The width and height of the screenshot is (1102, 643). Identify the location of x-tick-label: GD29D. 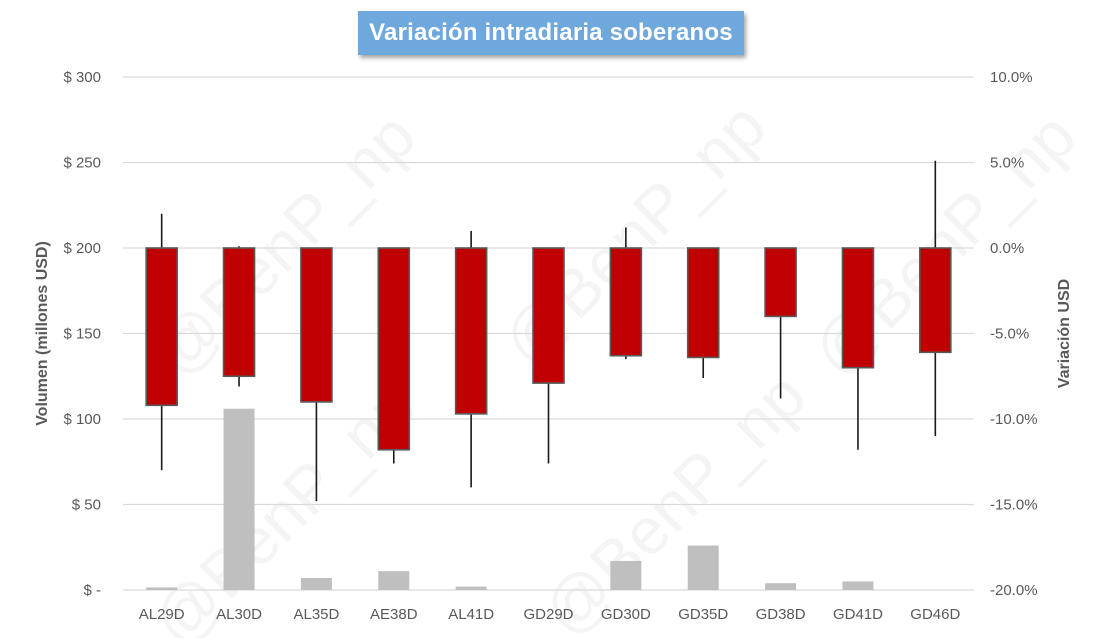
(548, 614).